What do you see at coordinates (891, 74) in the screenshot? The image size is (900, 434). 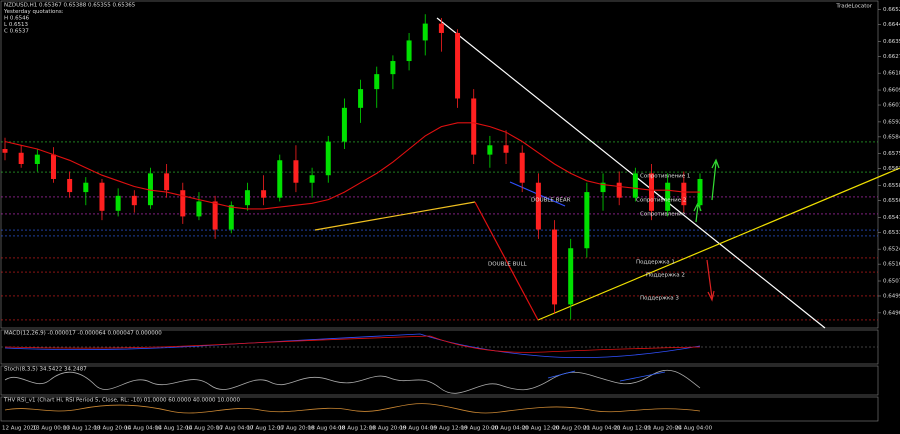 I see `y-tick-label: 0.66185` at bounding box center [891, 74].